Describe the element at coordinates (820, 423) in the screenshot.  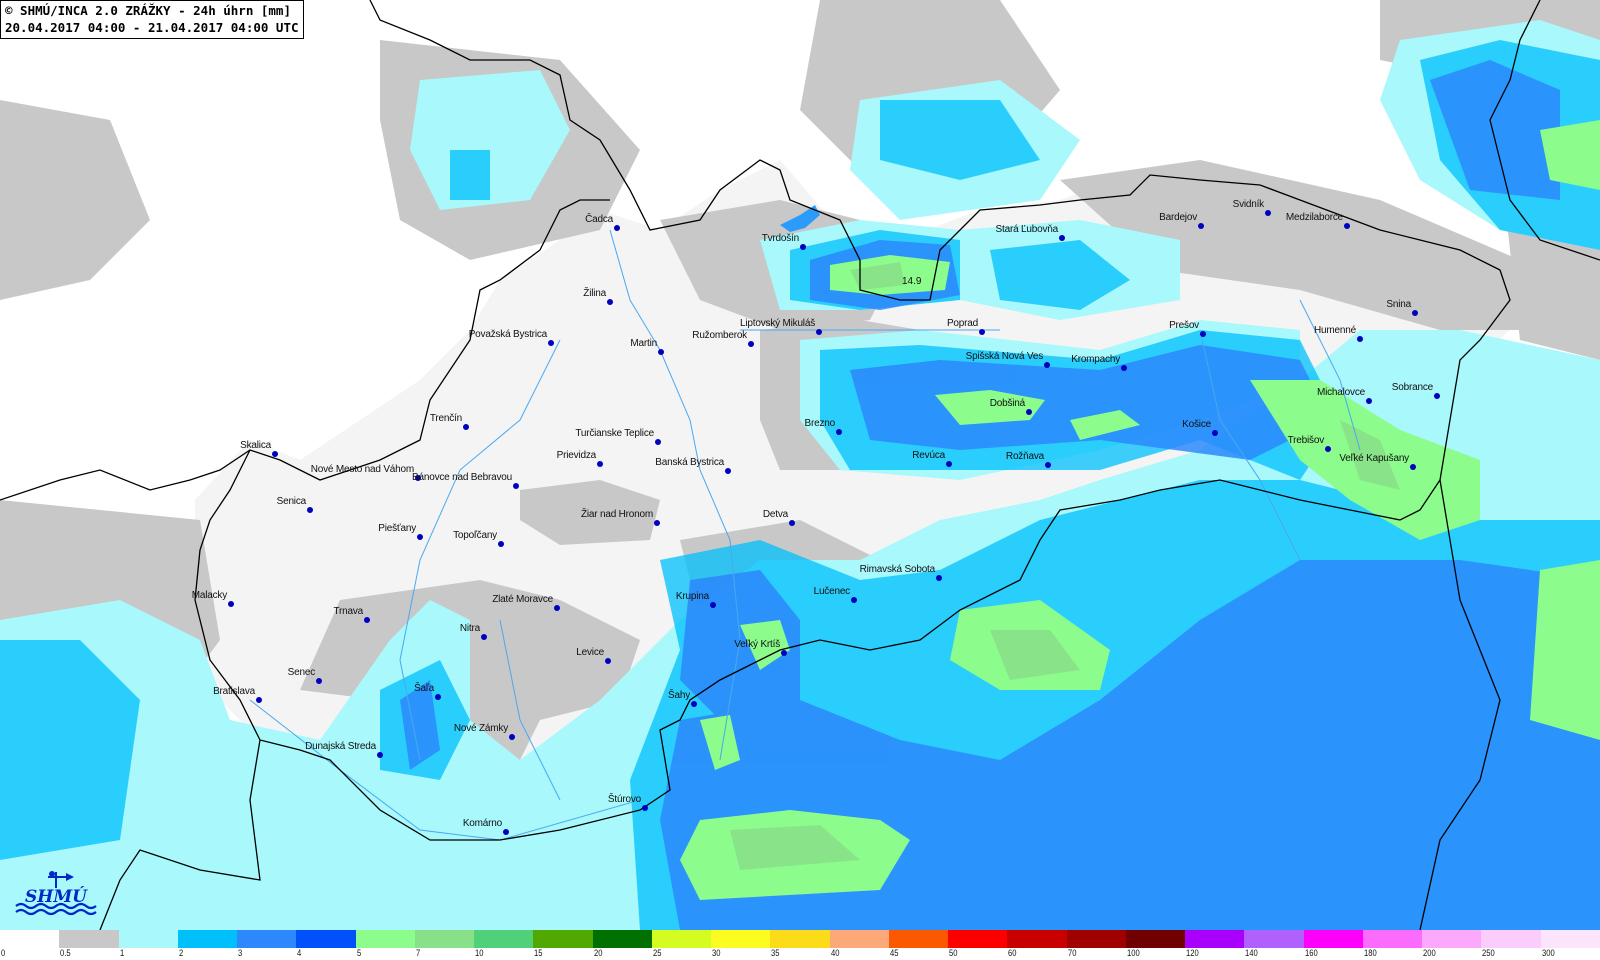
I see `city-label: Brezno` at that location.